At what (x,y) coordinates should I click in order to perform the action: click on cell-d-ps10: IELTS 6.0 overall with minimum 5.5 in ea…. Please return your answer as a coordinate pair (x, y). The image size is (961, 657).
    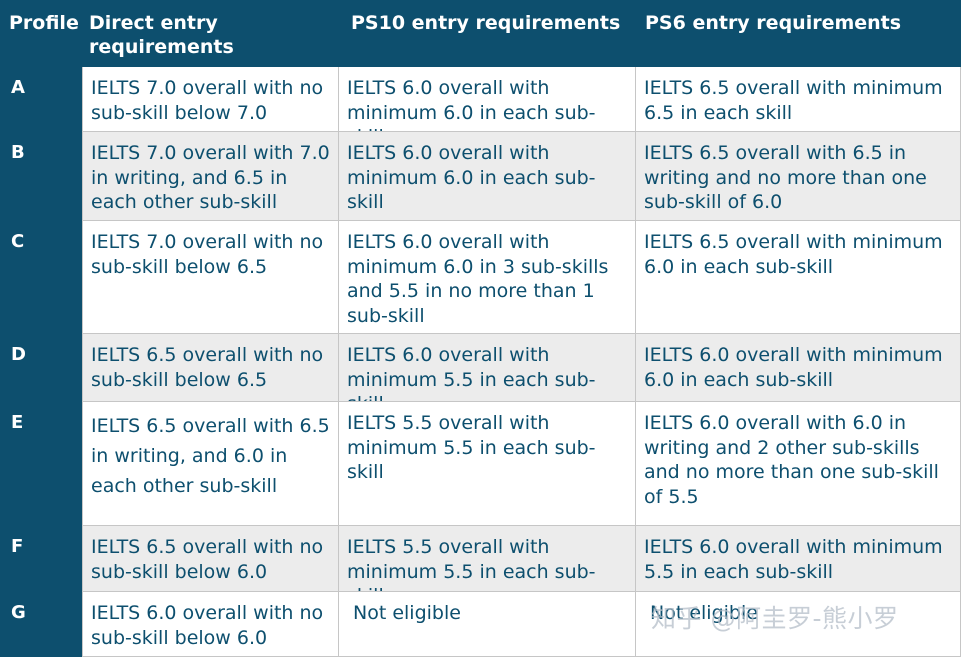
    Looking at the image, I should click on (487, 368).